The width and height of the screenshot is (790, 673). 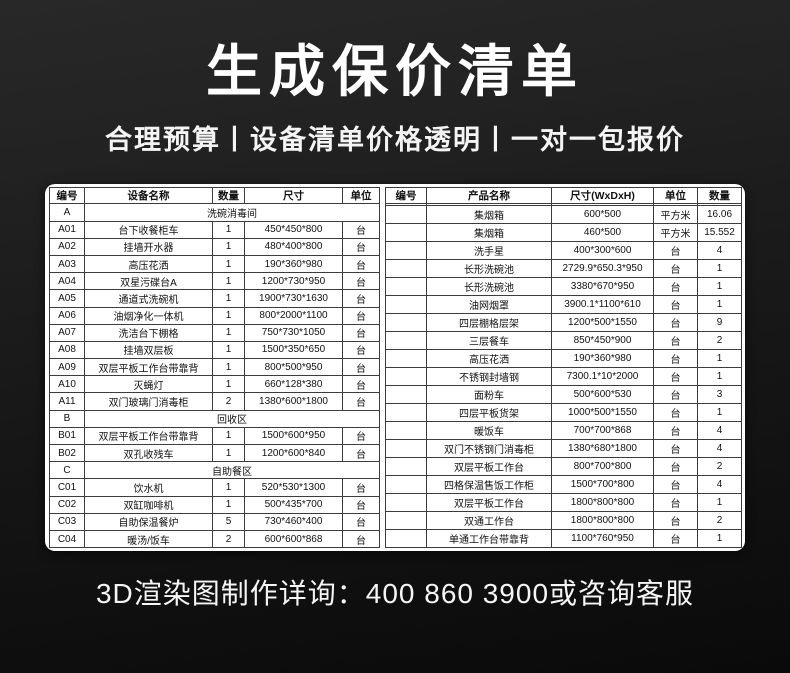 I want to click on table-row: C04 暖汤/饭车 2 600*600*868 台, so click(x=214, y=539).